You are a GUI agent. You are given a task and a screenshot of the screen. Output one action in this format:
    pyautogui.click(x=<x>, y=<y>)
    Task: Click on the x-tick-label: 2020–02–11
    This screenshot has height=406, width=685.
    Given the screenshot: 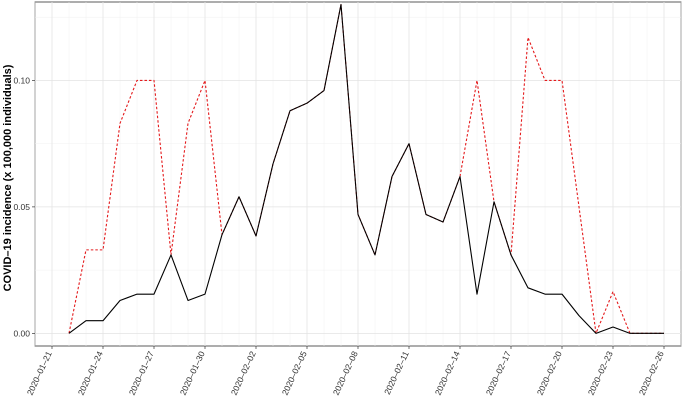 What is the action you would take?
    pyautogui.click(x=396, y=372)
    